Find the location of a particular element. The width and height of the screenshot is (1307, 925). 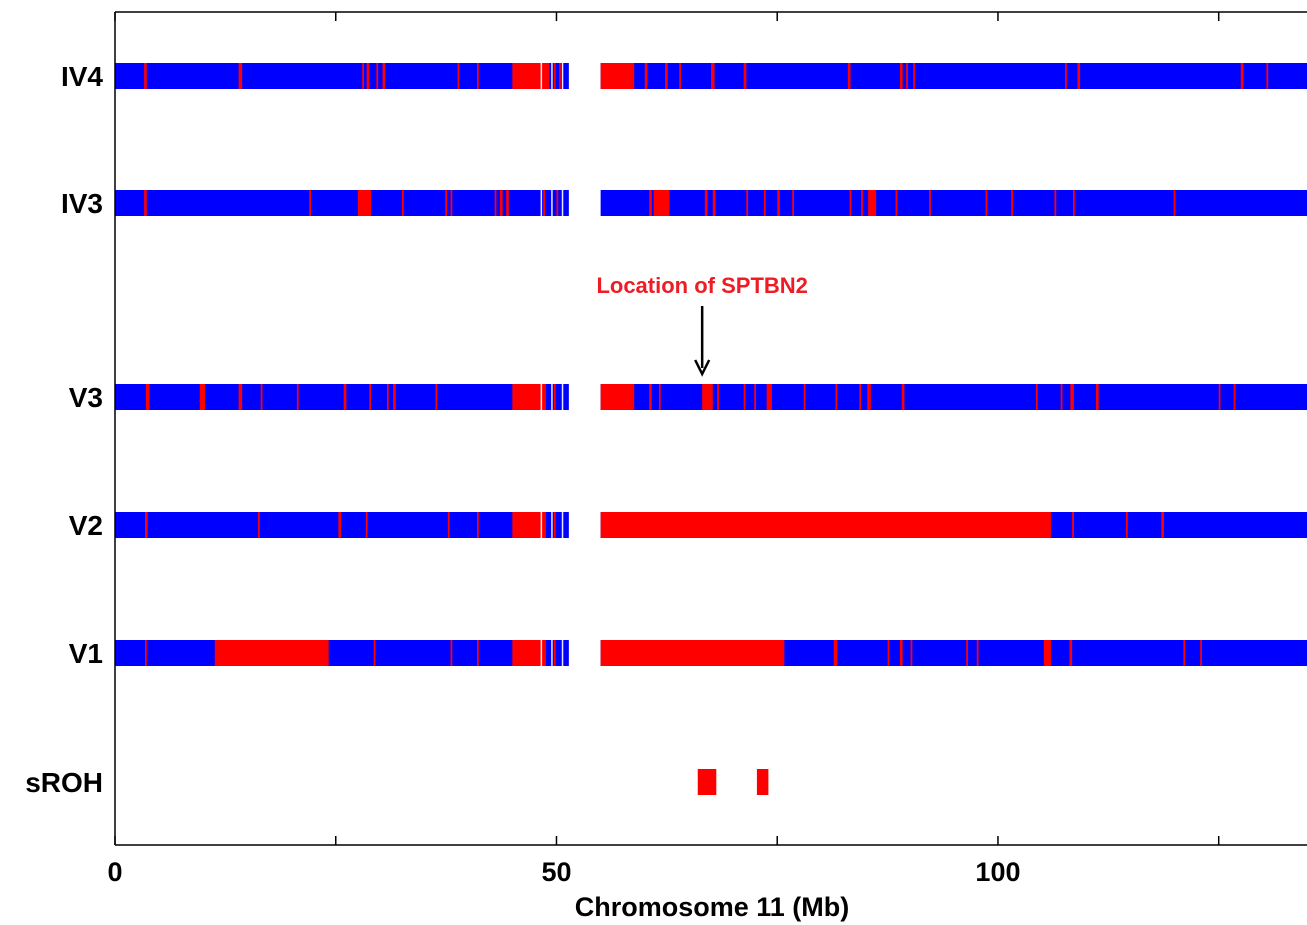

x-axis-title: Chromosome 11 (Mb) is located at coordinates (712, 907).